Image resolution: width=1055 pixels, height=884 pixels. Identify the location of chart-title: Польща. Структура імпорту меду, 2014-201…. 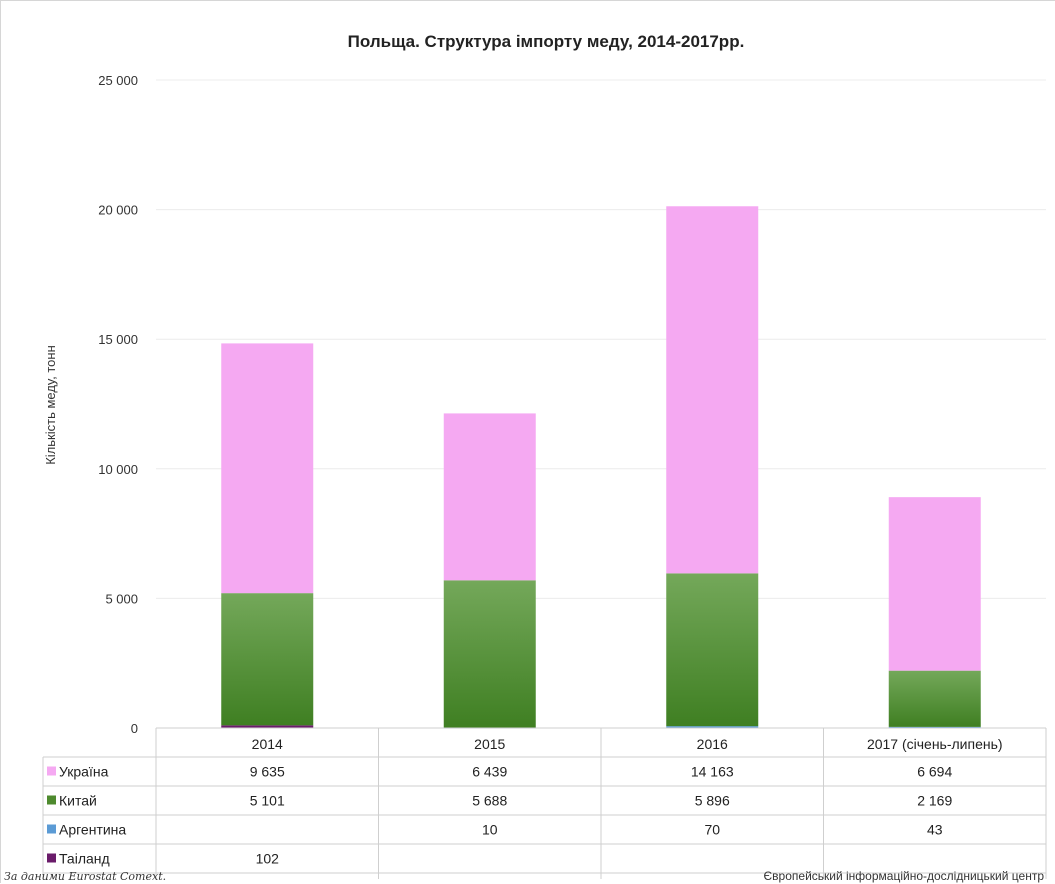
(546, 41).